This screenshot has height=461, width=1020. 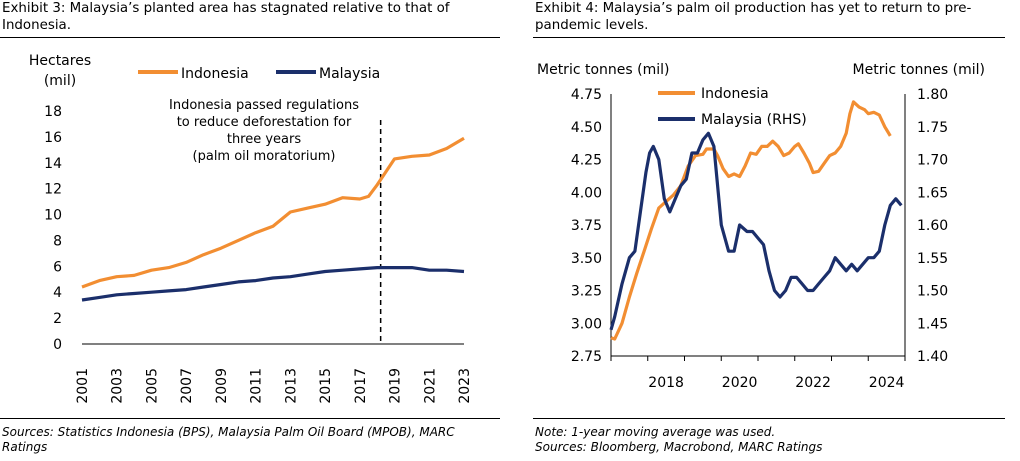 What do you see at coordinates (932, 128) in the screenshot?
I see `right-y-tick-label: 1.75` at bounding box center [932, 128].